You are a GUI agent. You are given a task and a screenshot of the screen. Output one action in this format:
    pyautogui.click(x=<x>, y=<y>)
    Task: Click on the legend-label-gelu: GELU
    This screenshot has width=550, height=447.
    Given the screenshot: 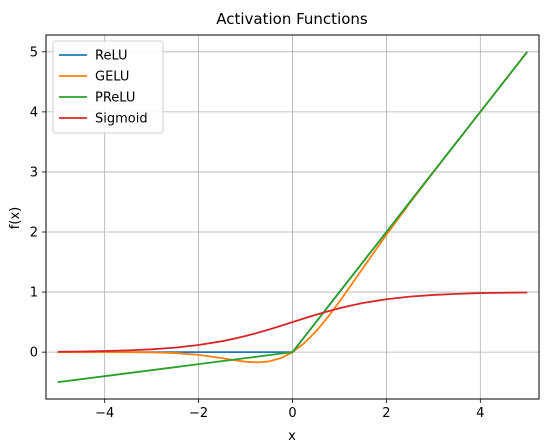 What is the action you would take?
    pyautogui.click(x=112, y=77)
    